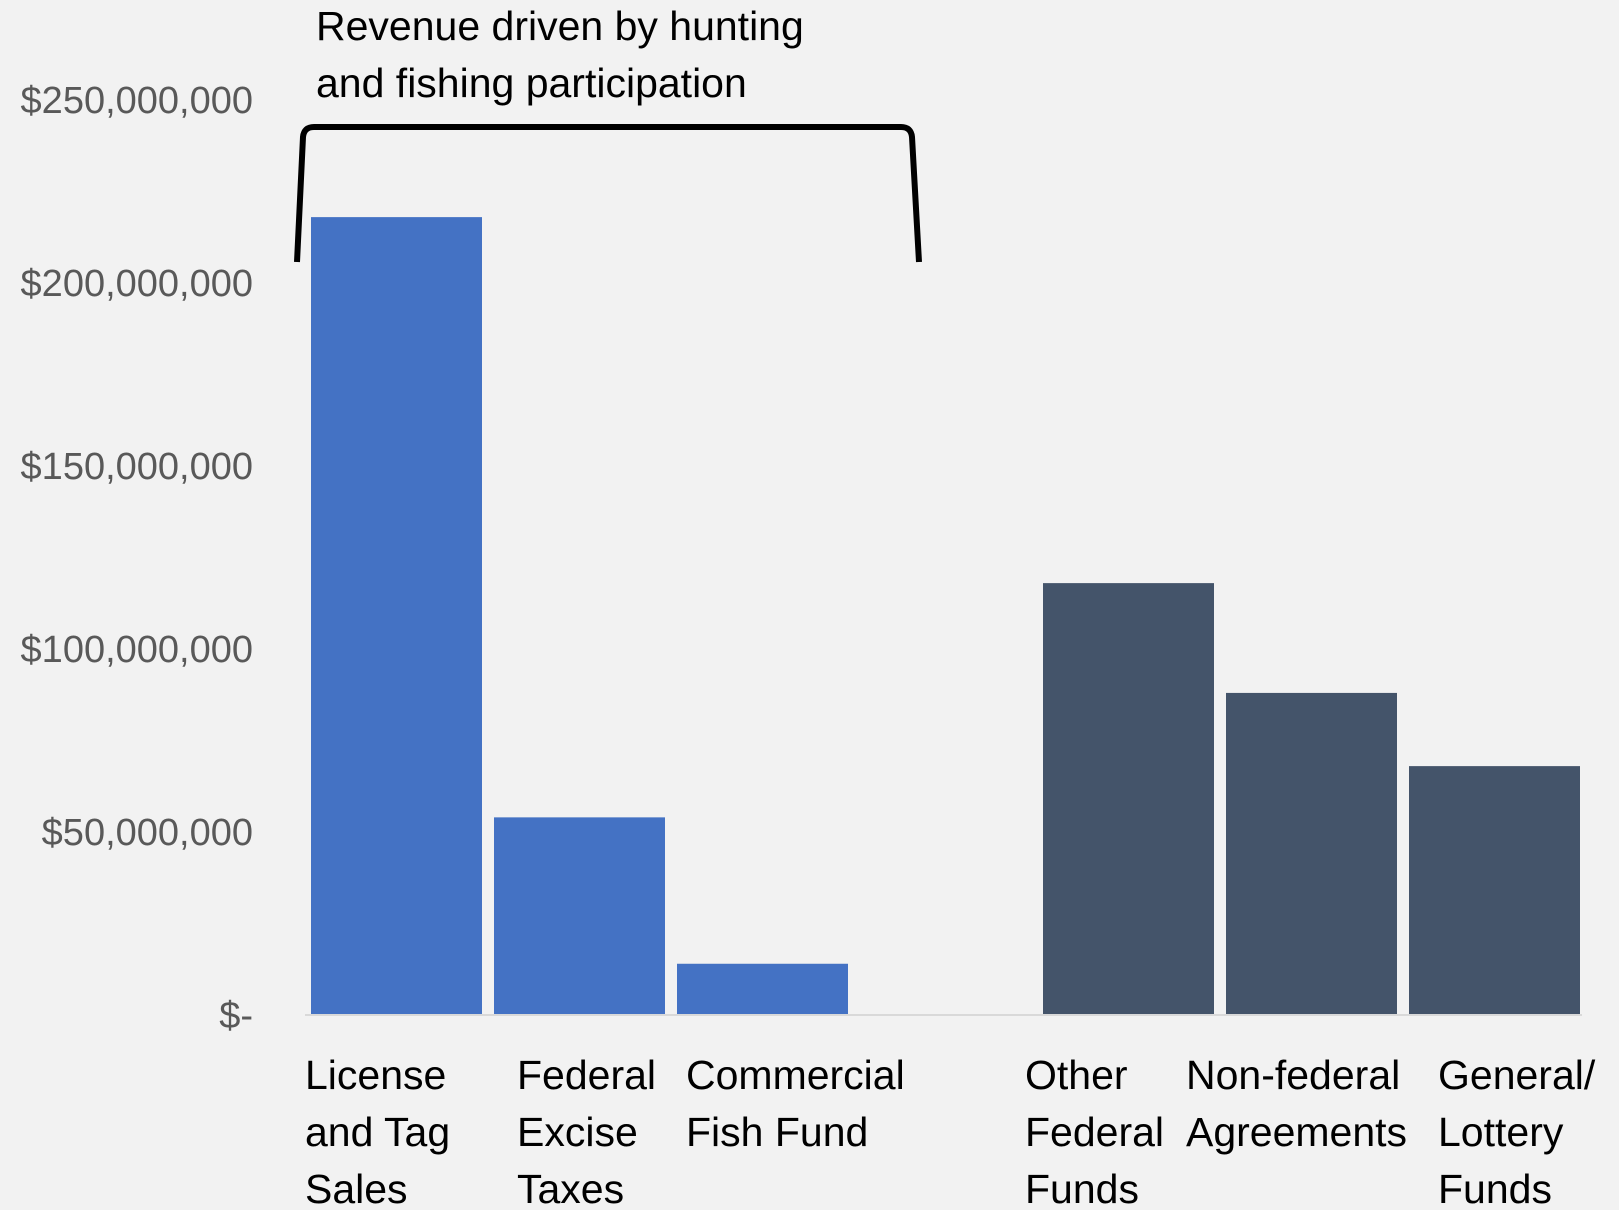  Describe the element at coordinates (137, 101) in the screenshot. I see `y-tick-label: $250,000,000` at that location.